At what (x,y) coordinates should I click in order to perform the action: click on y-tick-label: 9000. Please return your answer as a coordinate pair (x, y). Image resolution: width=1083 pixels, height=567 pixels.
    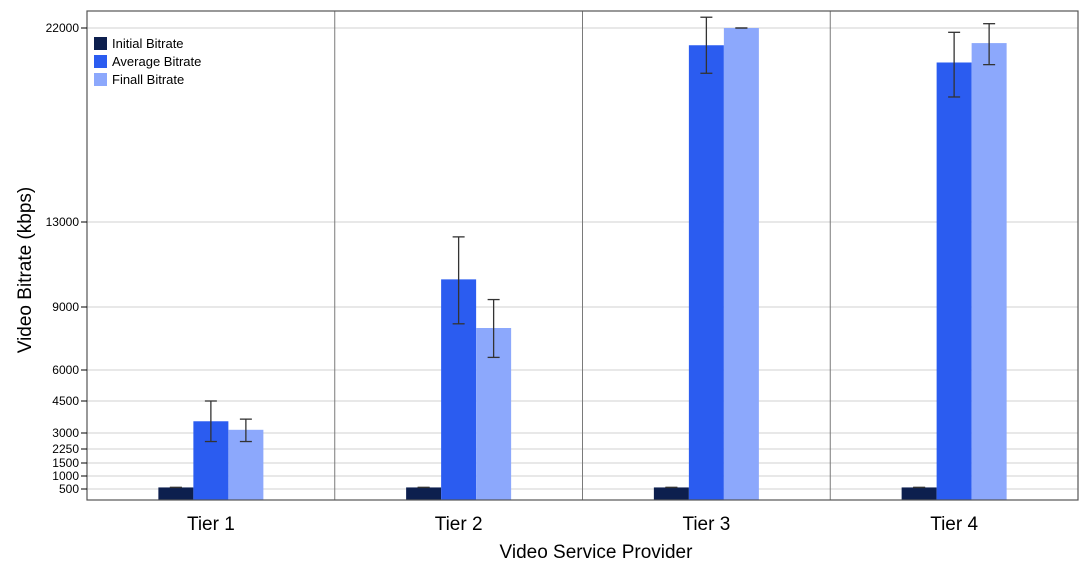
    Looking at the image, I should click on (65, 307).